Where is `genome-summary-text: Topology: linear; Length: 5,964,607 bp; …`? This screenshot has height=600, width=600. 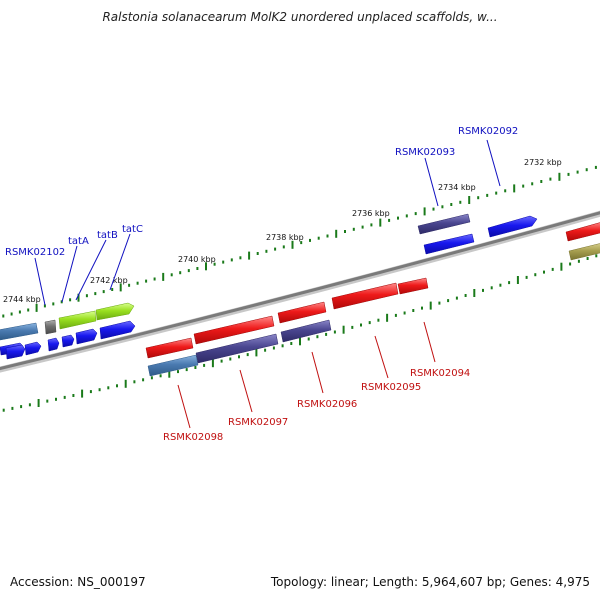 genome-summary-text: Topology: linear; Length: 5,964,607 bp; … is located at coordinates (430, 582).